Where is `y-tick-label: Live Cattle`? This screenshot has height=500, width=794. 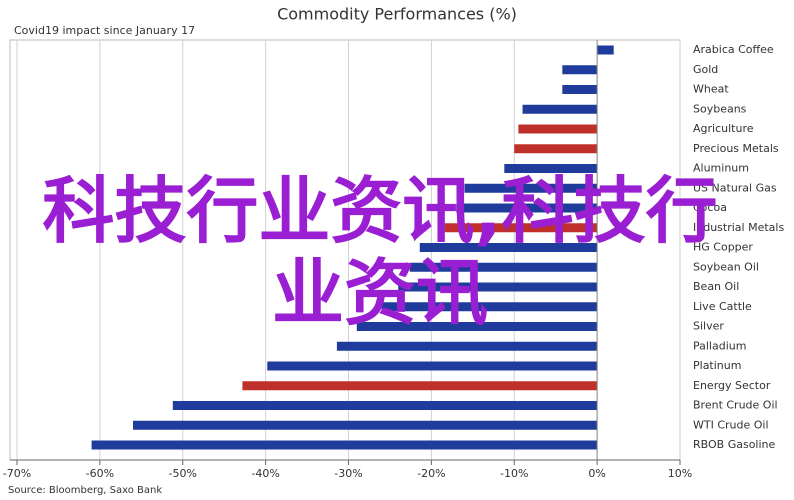 y-tick-label: Live Cattle is located at coordinates (722, 306).